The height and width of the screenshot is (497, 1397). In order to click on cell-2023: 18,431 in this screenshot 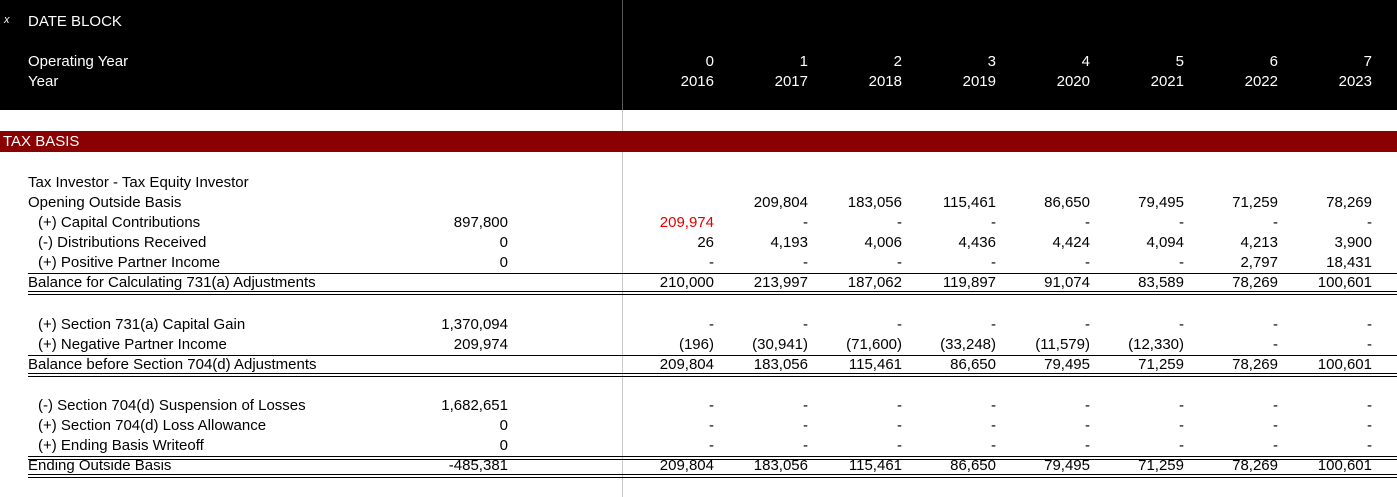, I will do `click(1349, 262)`.